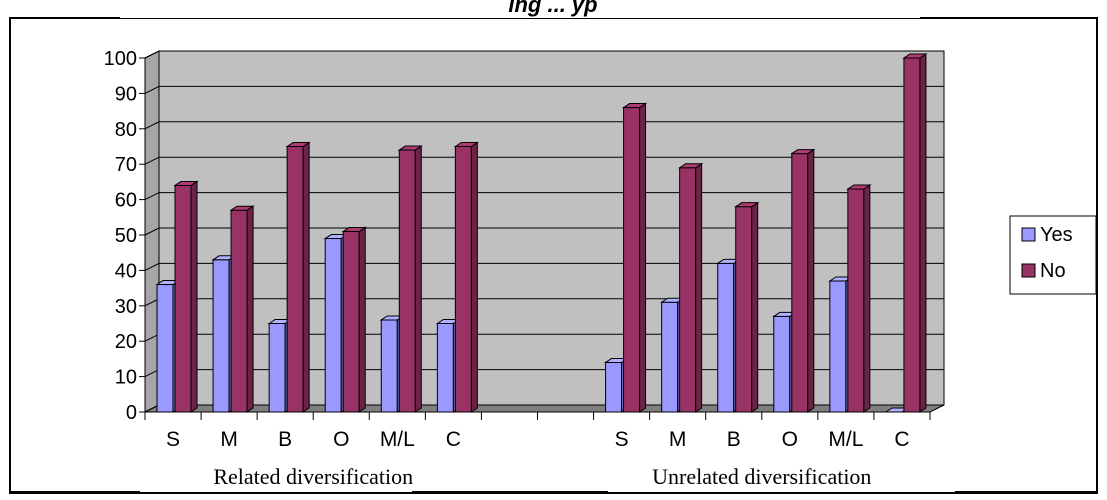 This screenshot has height=500, width=1107. I want to click on y-tick-label: 70, so click(126, 165).